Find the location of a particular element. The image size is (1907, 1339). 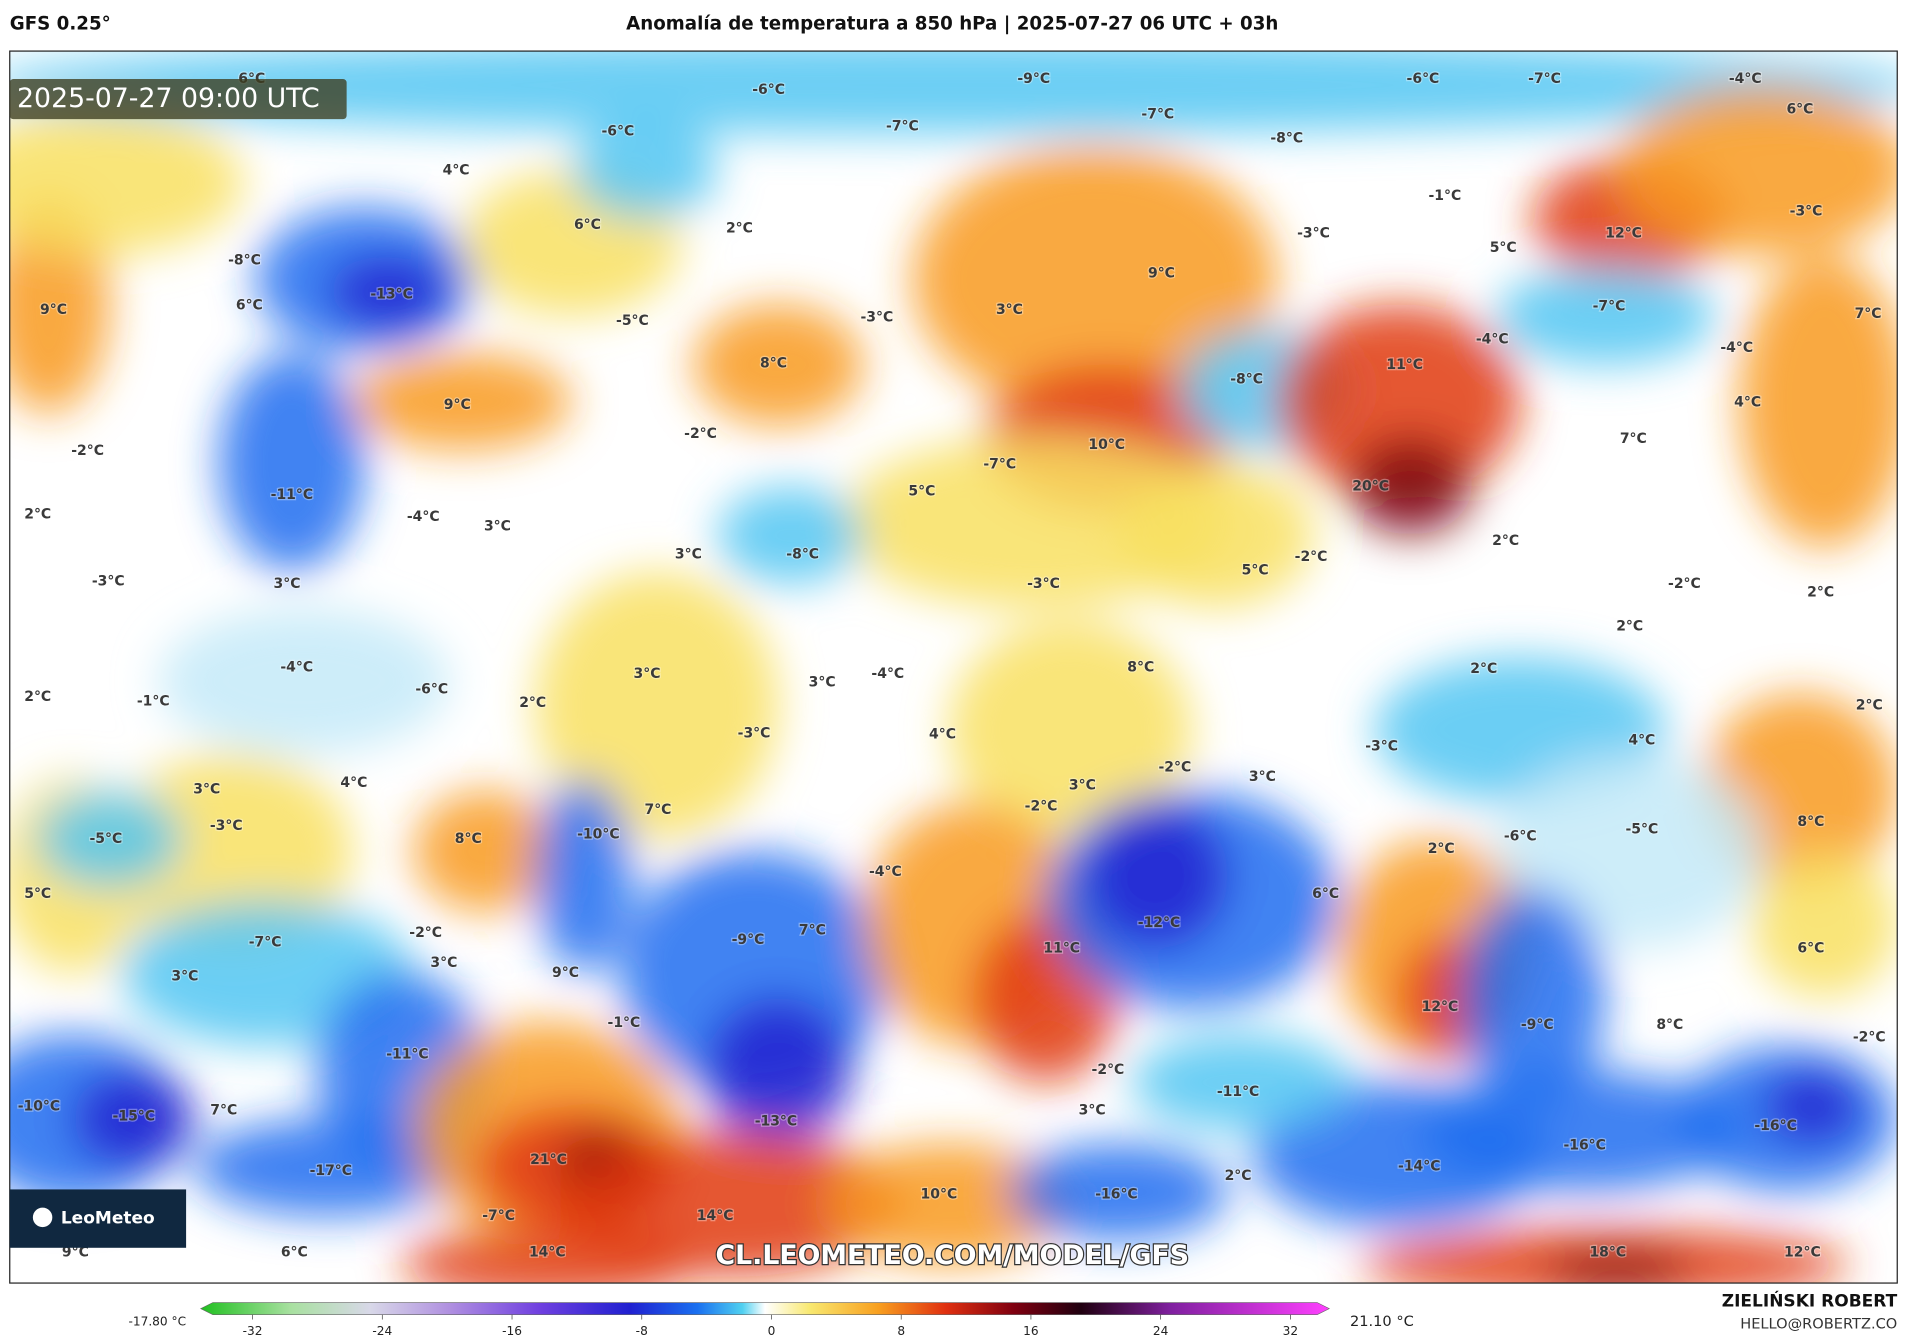

colorbar-tick-label: -8 is located at coordinates (642, 1331).